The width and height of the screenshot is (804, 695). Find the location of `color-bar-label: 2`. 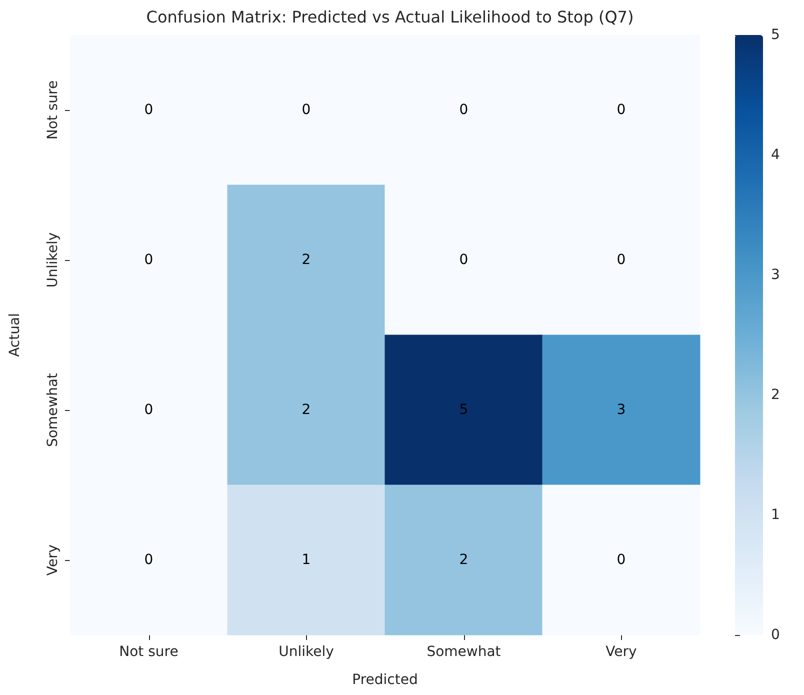

color-bar-label: 2 is located at coordinates (775, 395).